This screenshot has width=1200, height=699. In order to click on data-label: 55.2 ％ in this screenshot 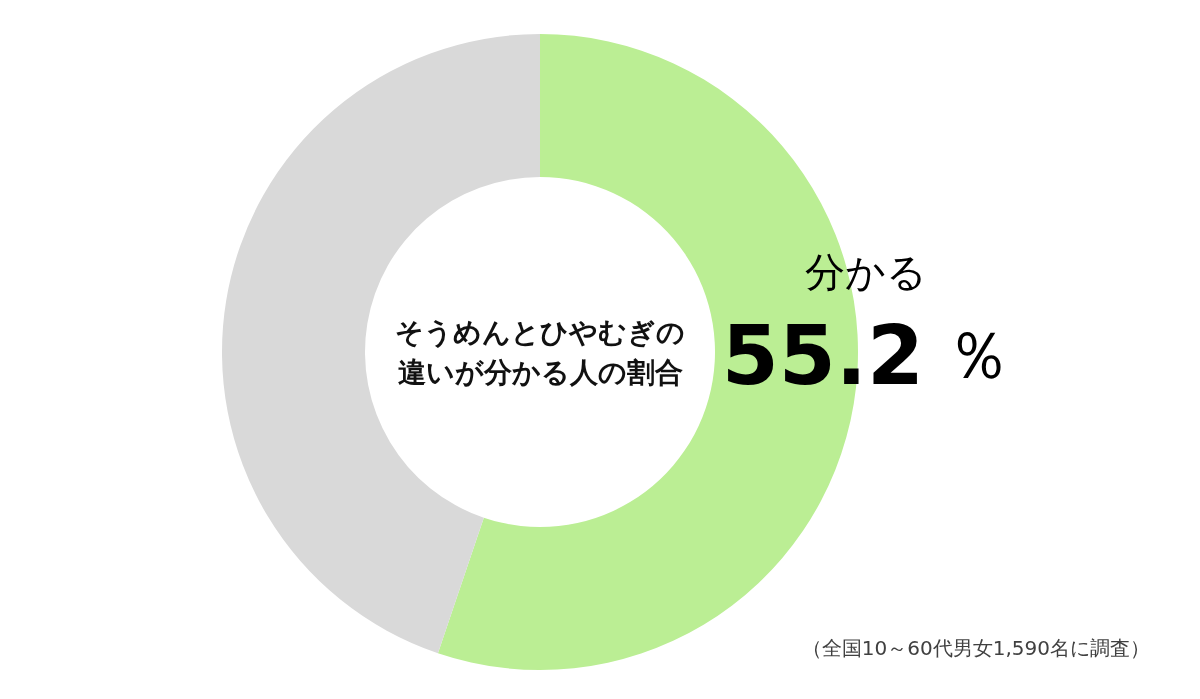, I will do `click(866, 355)`.